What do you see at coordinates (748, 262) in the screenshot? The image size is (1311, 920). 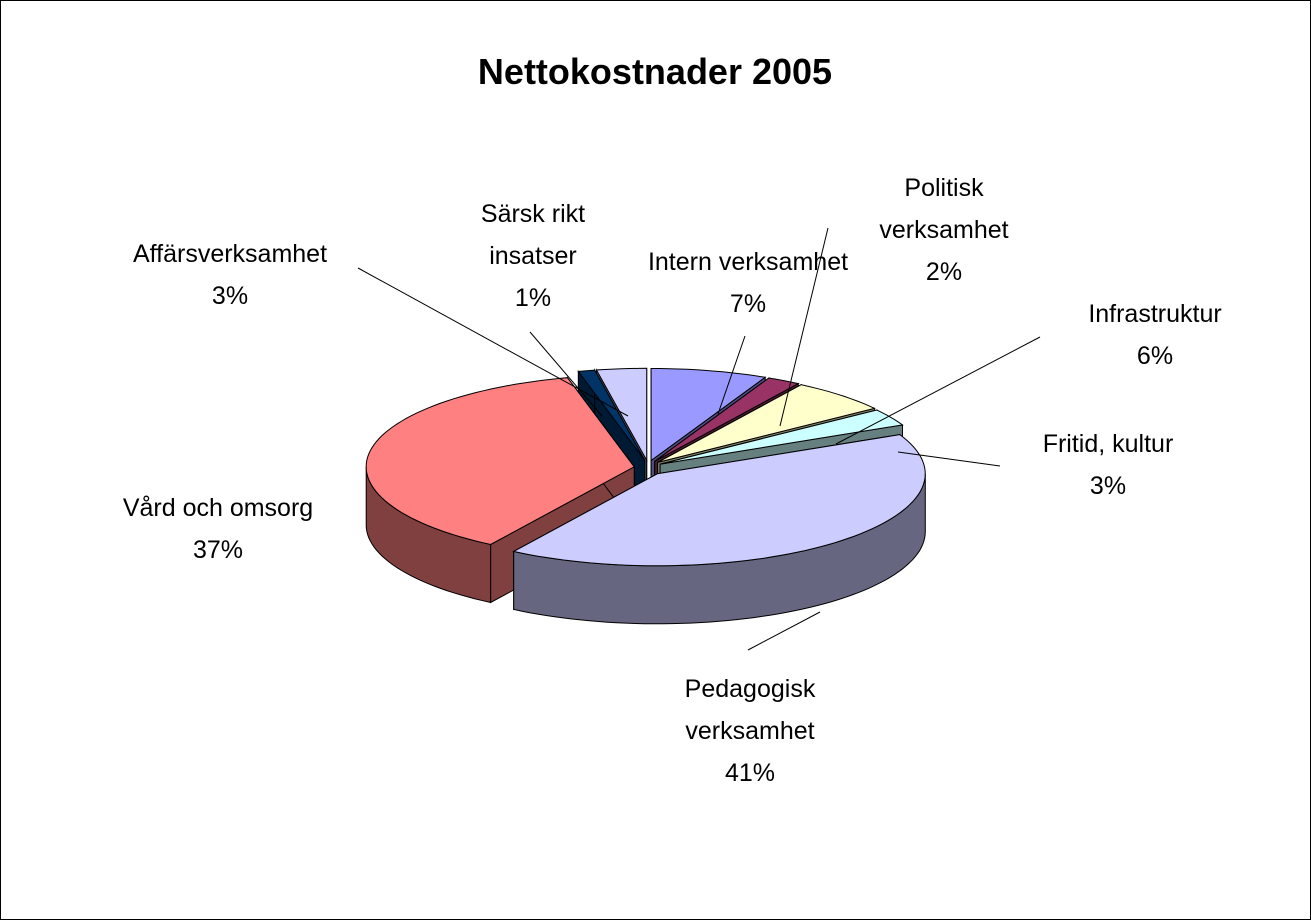 I see `category-label: Intern verksamhet` at bounding box center [748, 262].